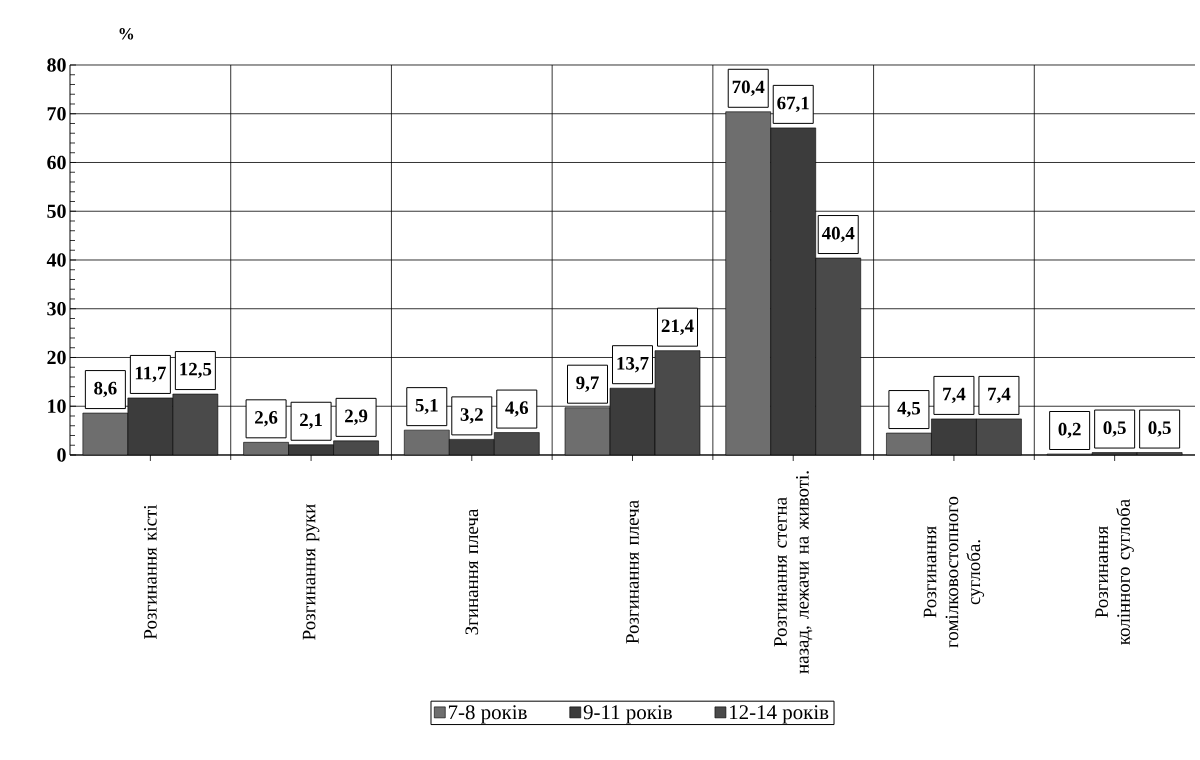 This screenshot has height=760, width=1200. Describe the element at coordinates (356, 417) in the screenshot. I see `data-label: 2,9` at that location.